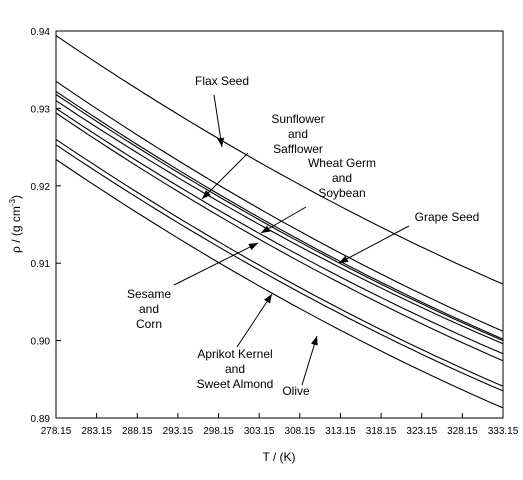 Image resolution: width=523 pixels, height=480 pixels. What do you see at coordinates (41, 187) in the screenshot?
I see `y-tick-label: 0.92` at bounding box center [41, 187].